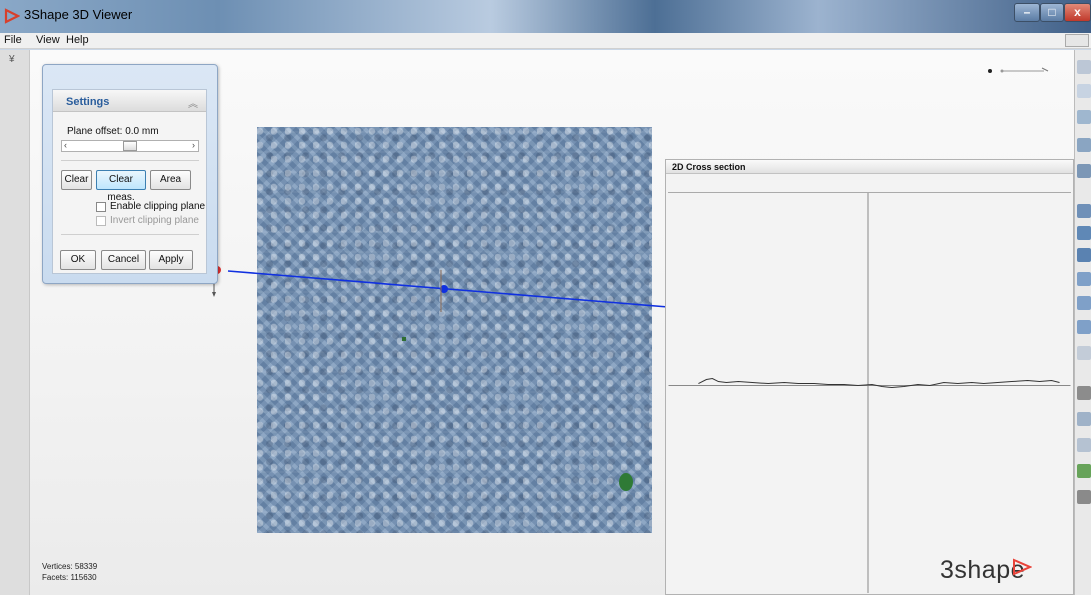 Image resolution: width=1091 pixels, height=595 pixels. I want to click on chevron-up-icon: ︽, so click(193, 104).